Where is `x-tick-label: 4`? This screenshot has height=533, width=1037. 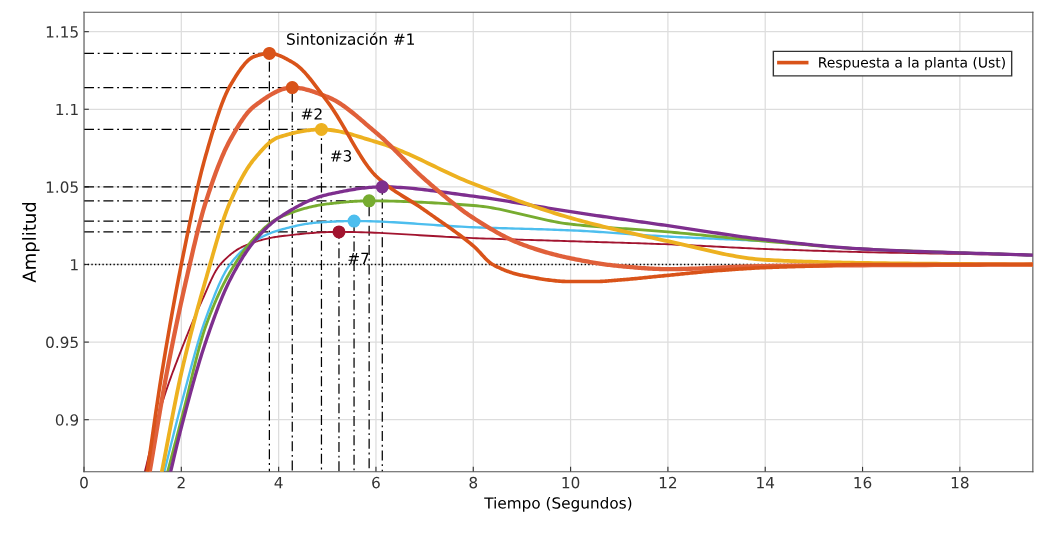 x-tick-label: 4 is located at coordinates (278, 483).